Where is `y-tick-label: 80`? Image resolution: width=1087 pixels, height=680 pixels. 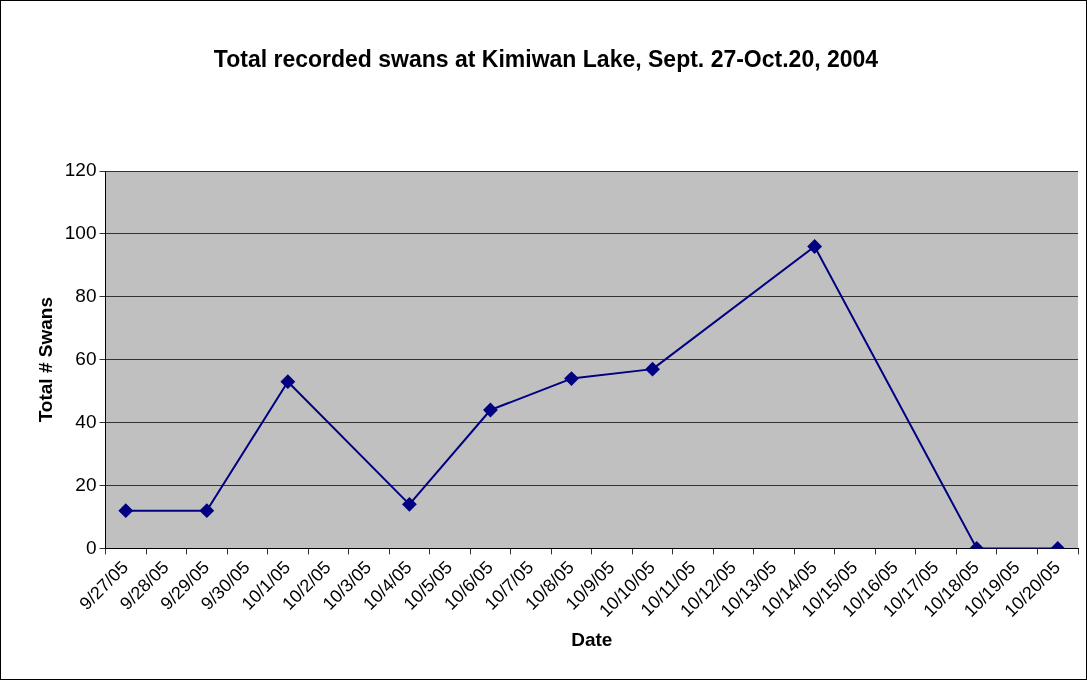
y-tick-label: 80 is located at coordinates (86, 296).